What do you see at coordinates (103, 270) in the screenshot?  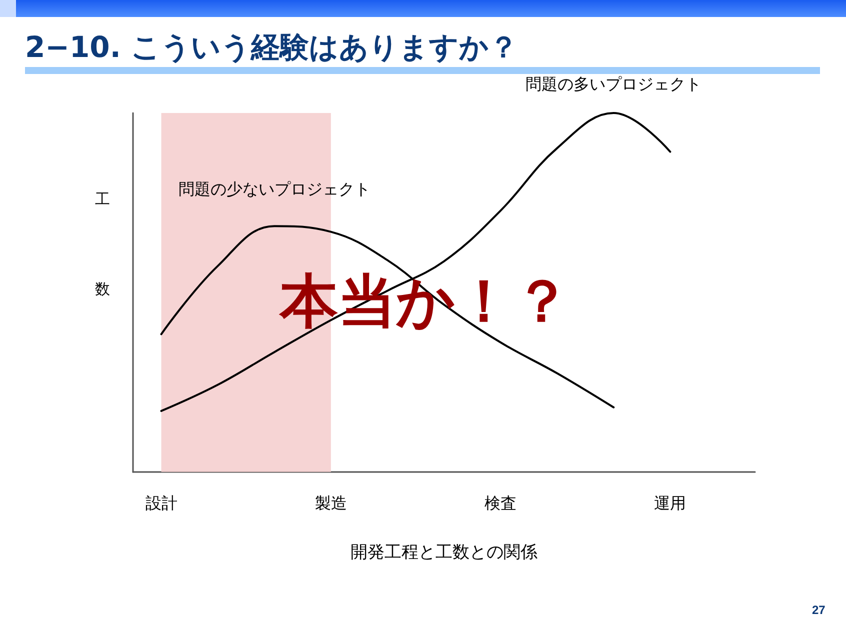 I see `y-axis-title: 工数` at bounding box center [103, 270].